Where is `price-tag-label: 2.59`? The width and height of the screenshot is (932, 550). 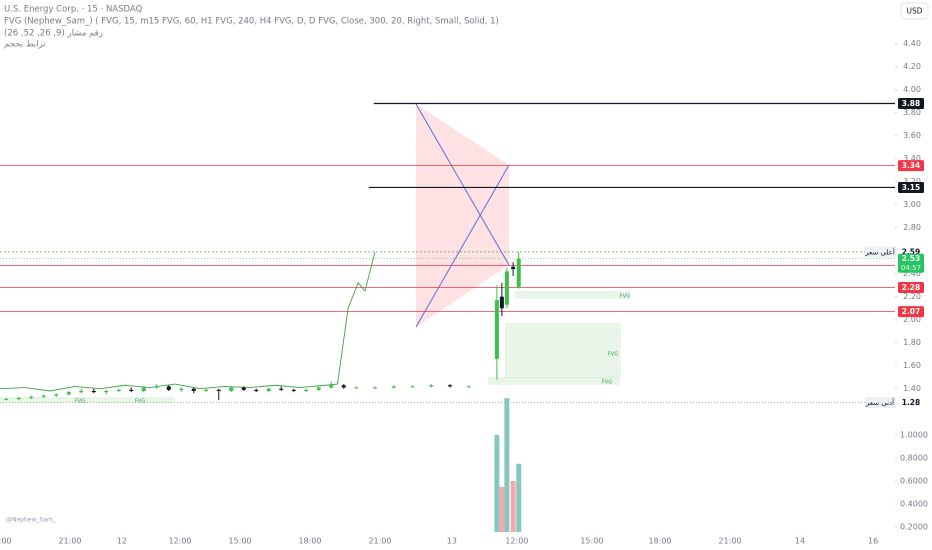 price-tag-label: 2.59 is located at coordinates (911, 251).